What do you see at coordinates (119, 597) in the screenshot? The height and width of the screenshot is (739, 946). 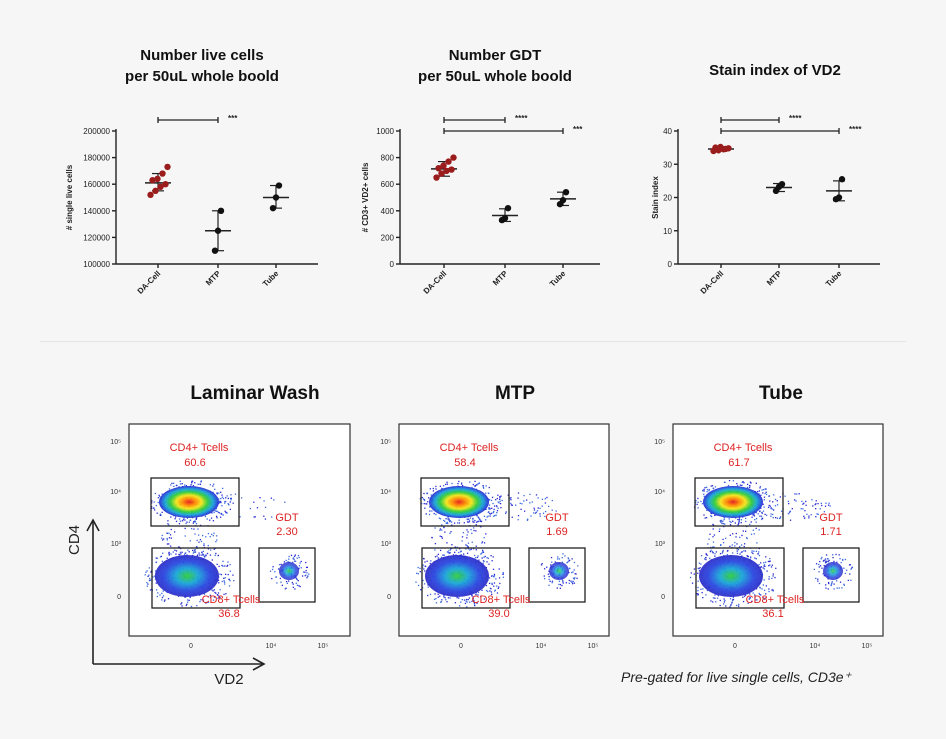 I see `y-tick-label: 0` at bounding box center [119, 597].